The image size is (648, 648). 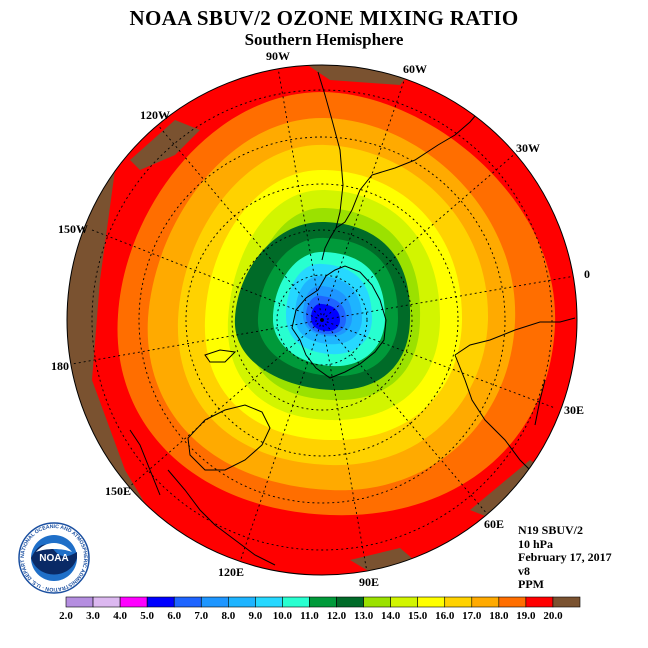 What do you see at coordinates (231, 572) in the screenshot?
I see `lon-label-120e: 120E` at bounding box center [231, 572].